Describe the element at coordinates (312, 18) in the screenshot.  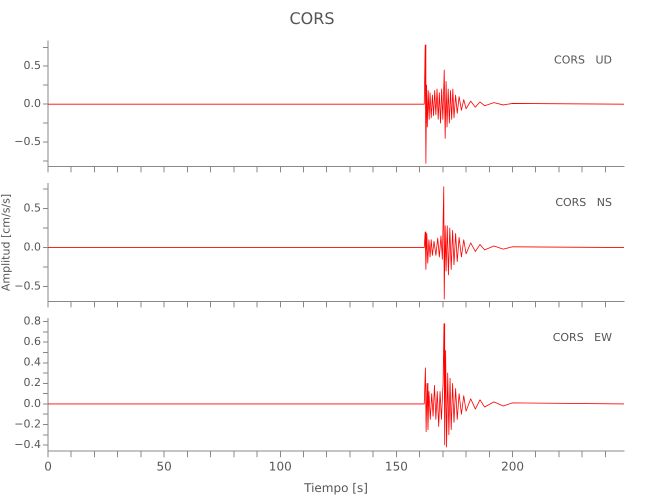
I see `chart-title: CORS` at that location.